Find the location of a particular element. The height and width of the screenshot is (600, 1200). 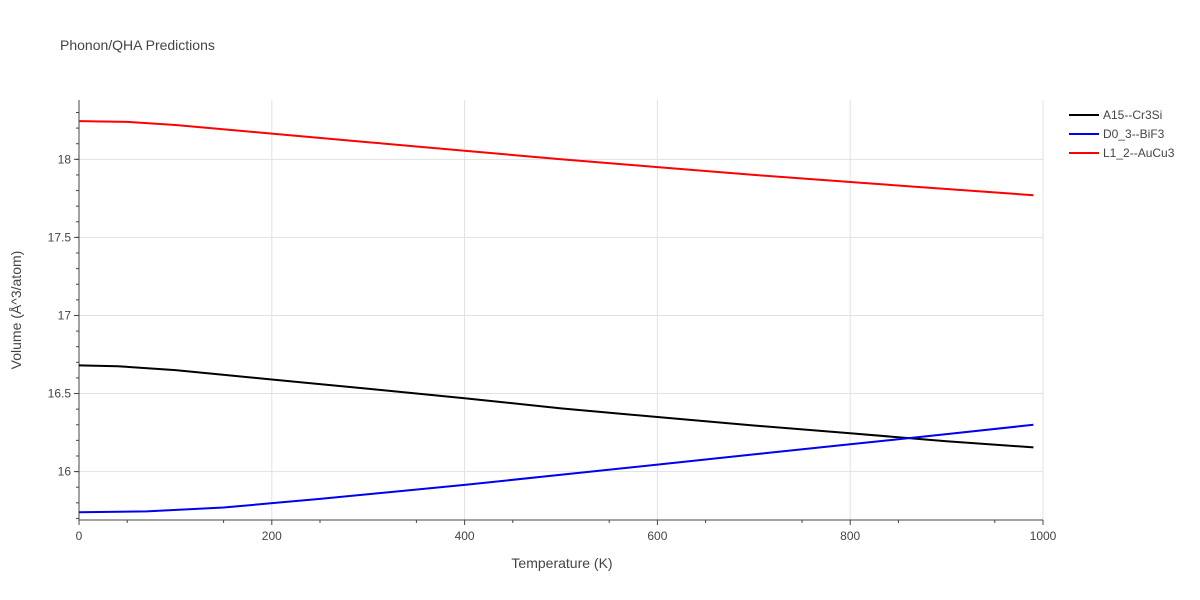

y-tick-label: 16.5 is located at coordinates (60, 394).